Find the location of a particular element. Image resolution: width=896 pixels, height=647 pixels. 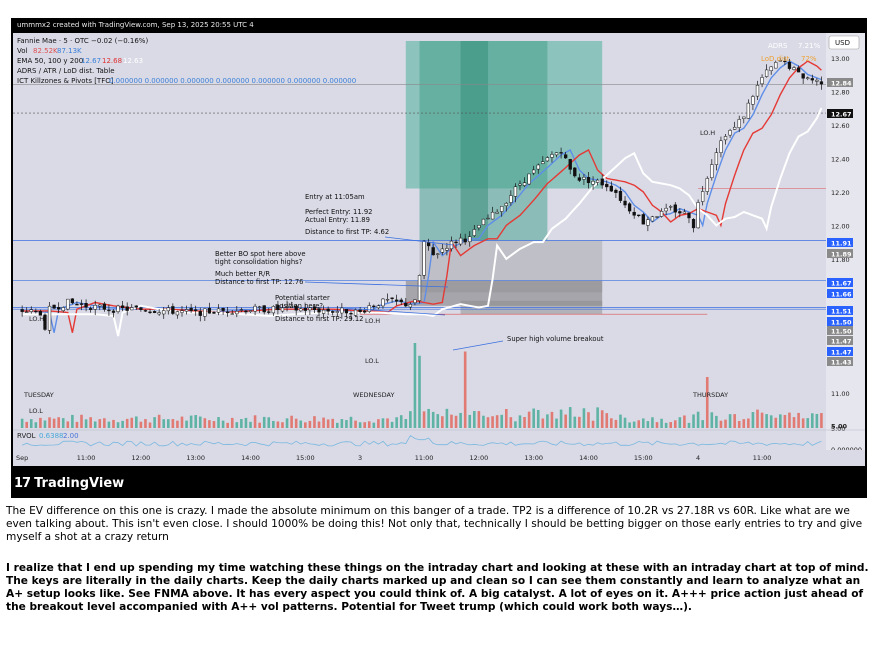

note-better-rr-2: Distance to first TP: 12.76 is located at coordinates (259, 282).